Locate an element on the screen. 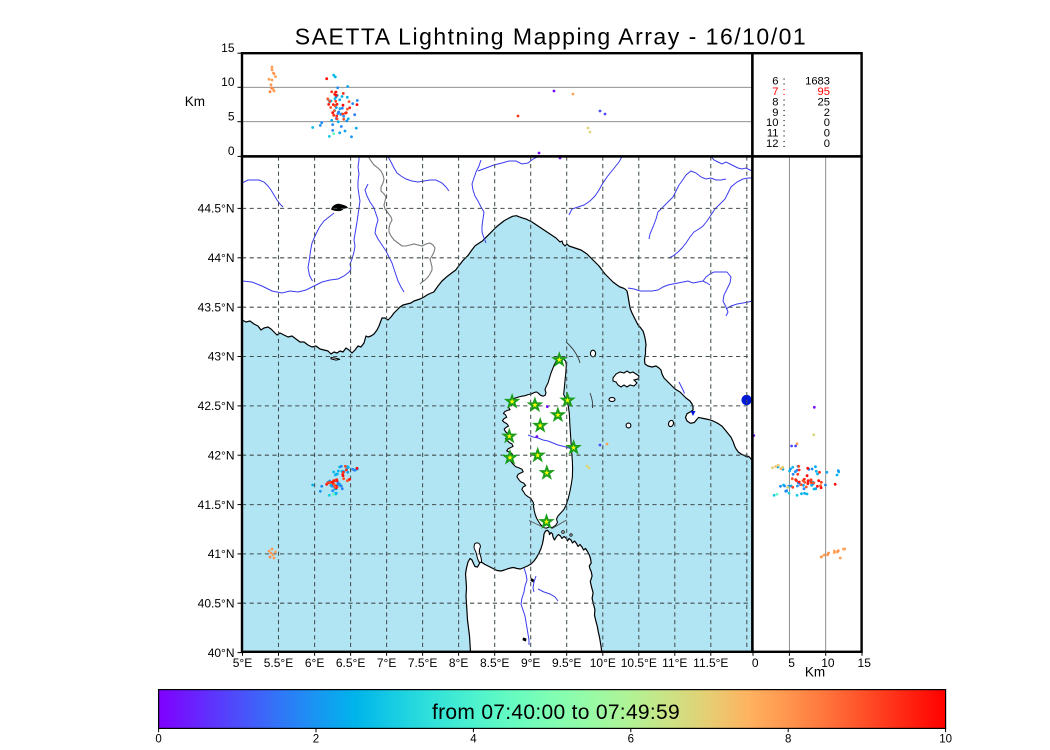  svg-text: 44°N is located at coordinates (221, 258).